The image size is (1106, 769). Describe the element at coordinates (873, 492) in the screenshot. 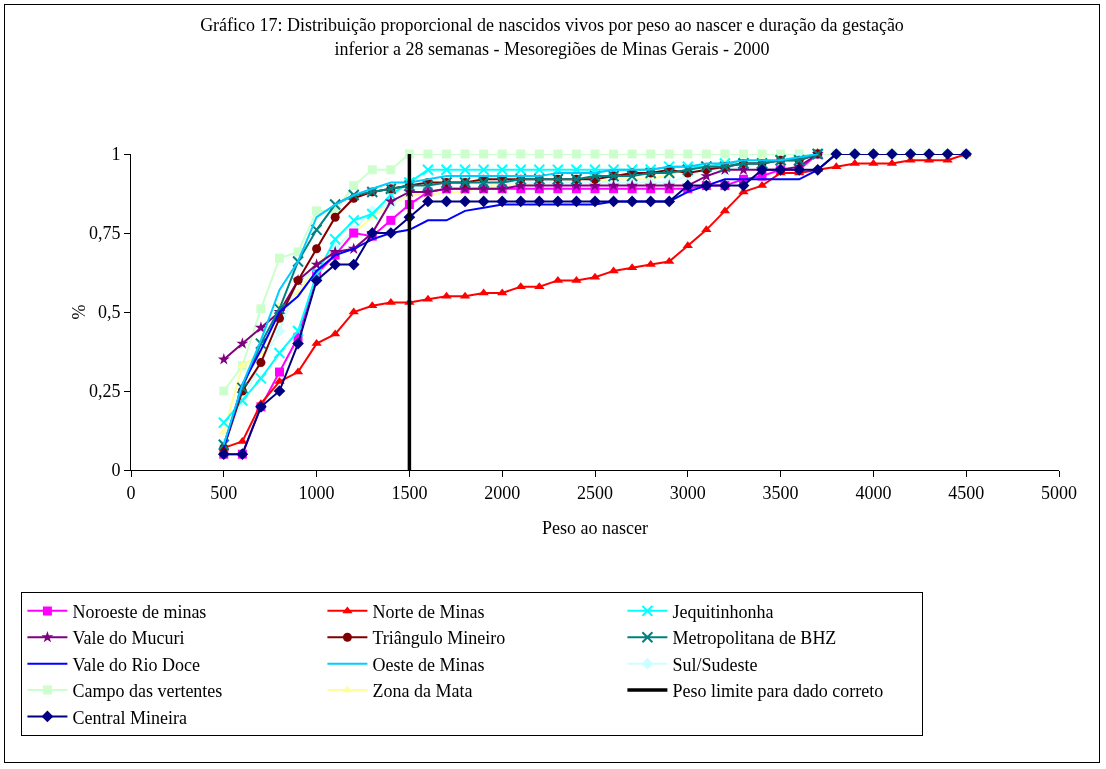

I see `x-tick-label: 4000` at that location.